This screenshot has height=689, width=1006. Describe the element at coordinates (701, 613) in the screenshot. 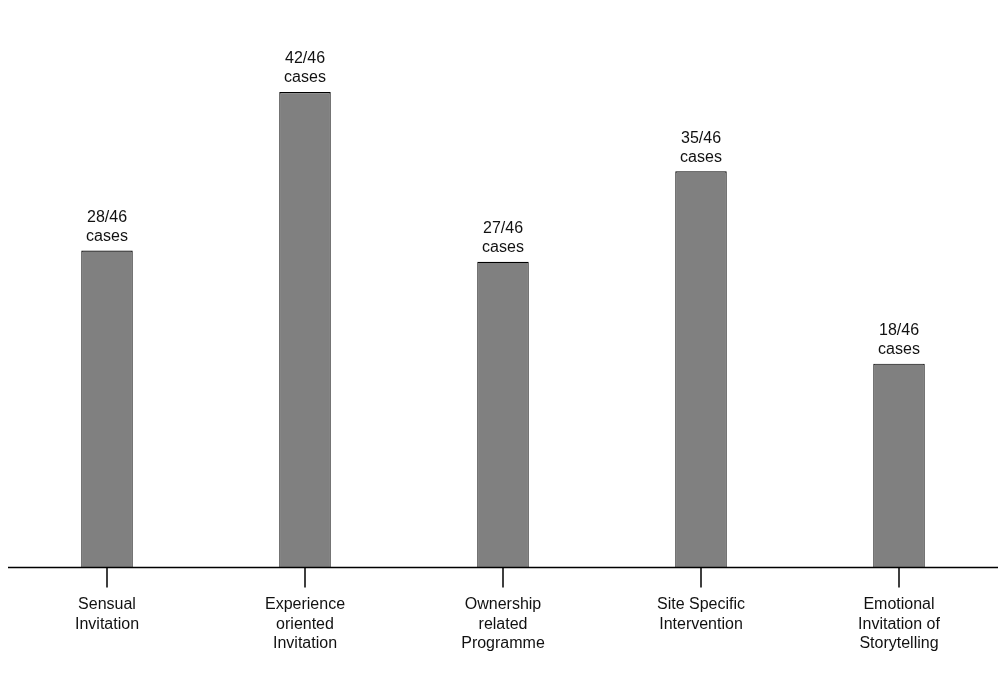

I see `x-tick-label: Site Specific Intervention` at that location.